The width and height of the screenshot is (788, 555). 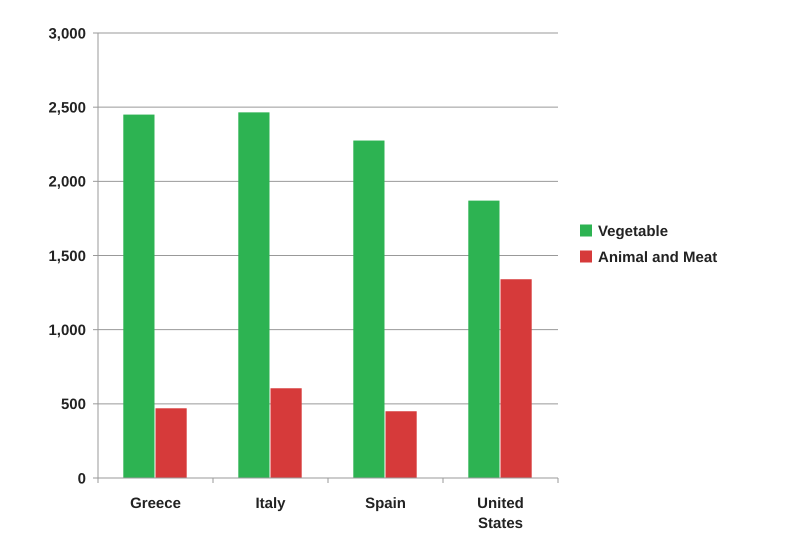 I want to click on y-tick-label: 0, so click(x=82, y=479).